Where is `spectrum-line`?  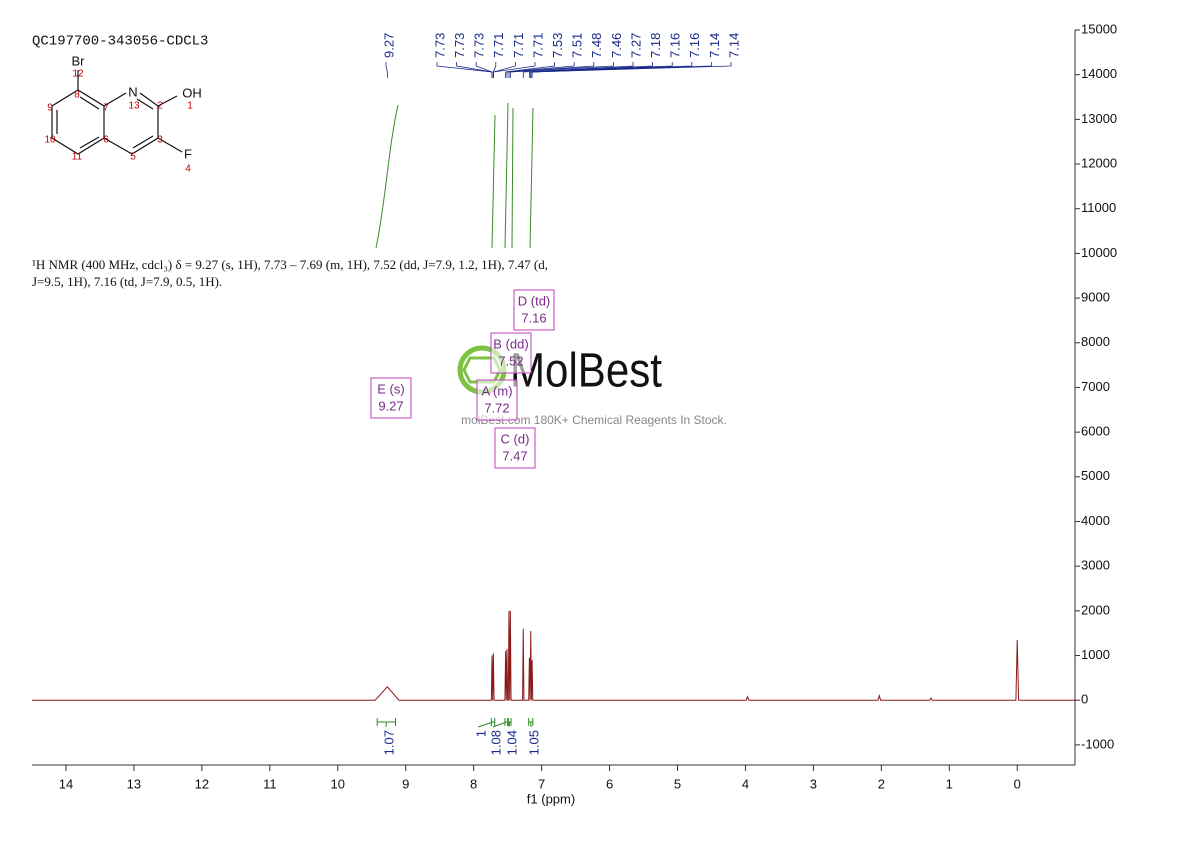 spectrum-line is located at coordinates (553, 655).